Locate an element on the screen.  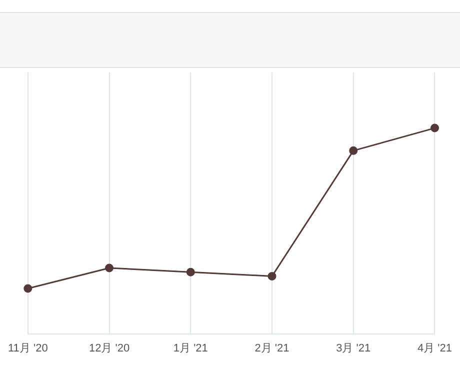
x-tick-label: 11月 '20 is located at coordinates (28, 348).